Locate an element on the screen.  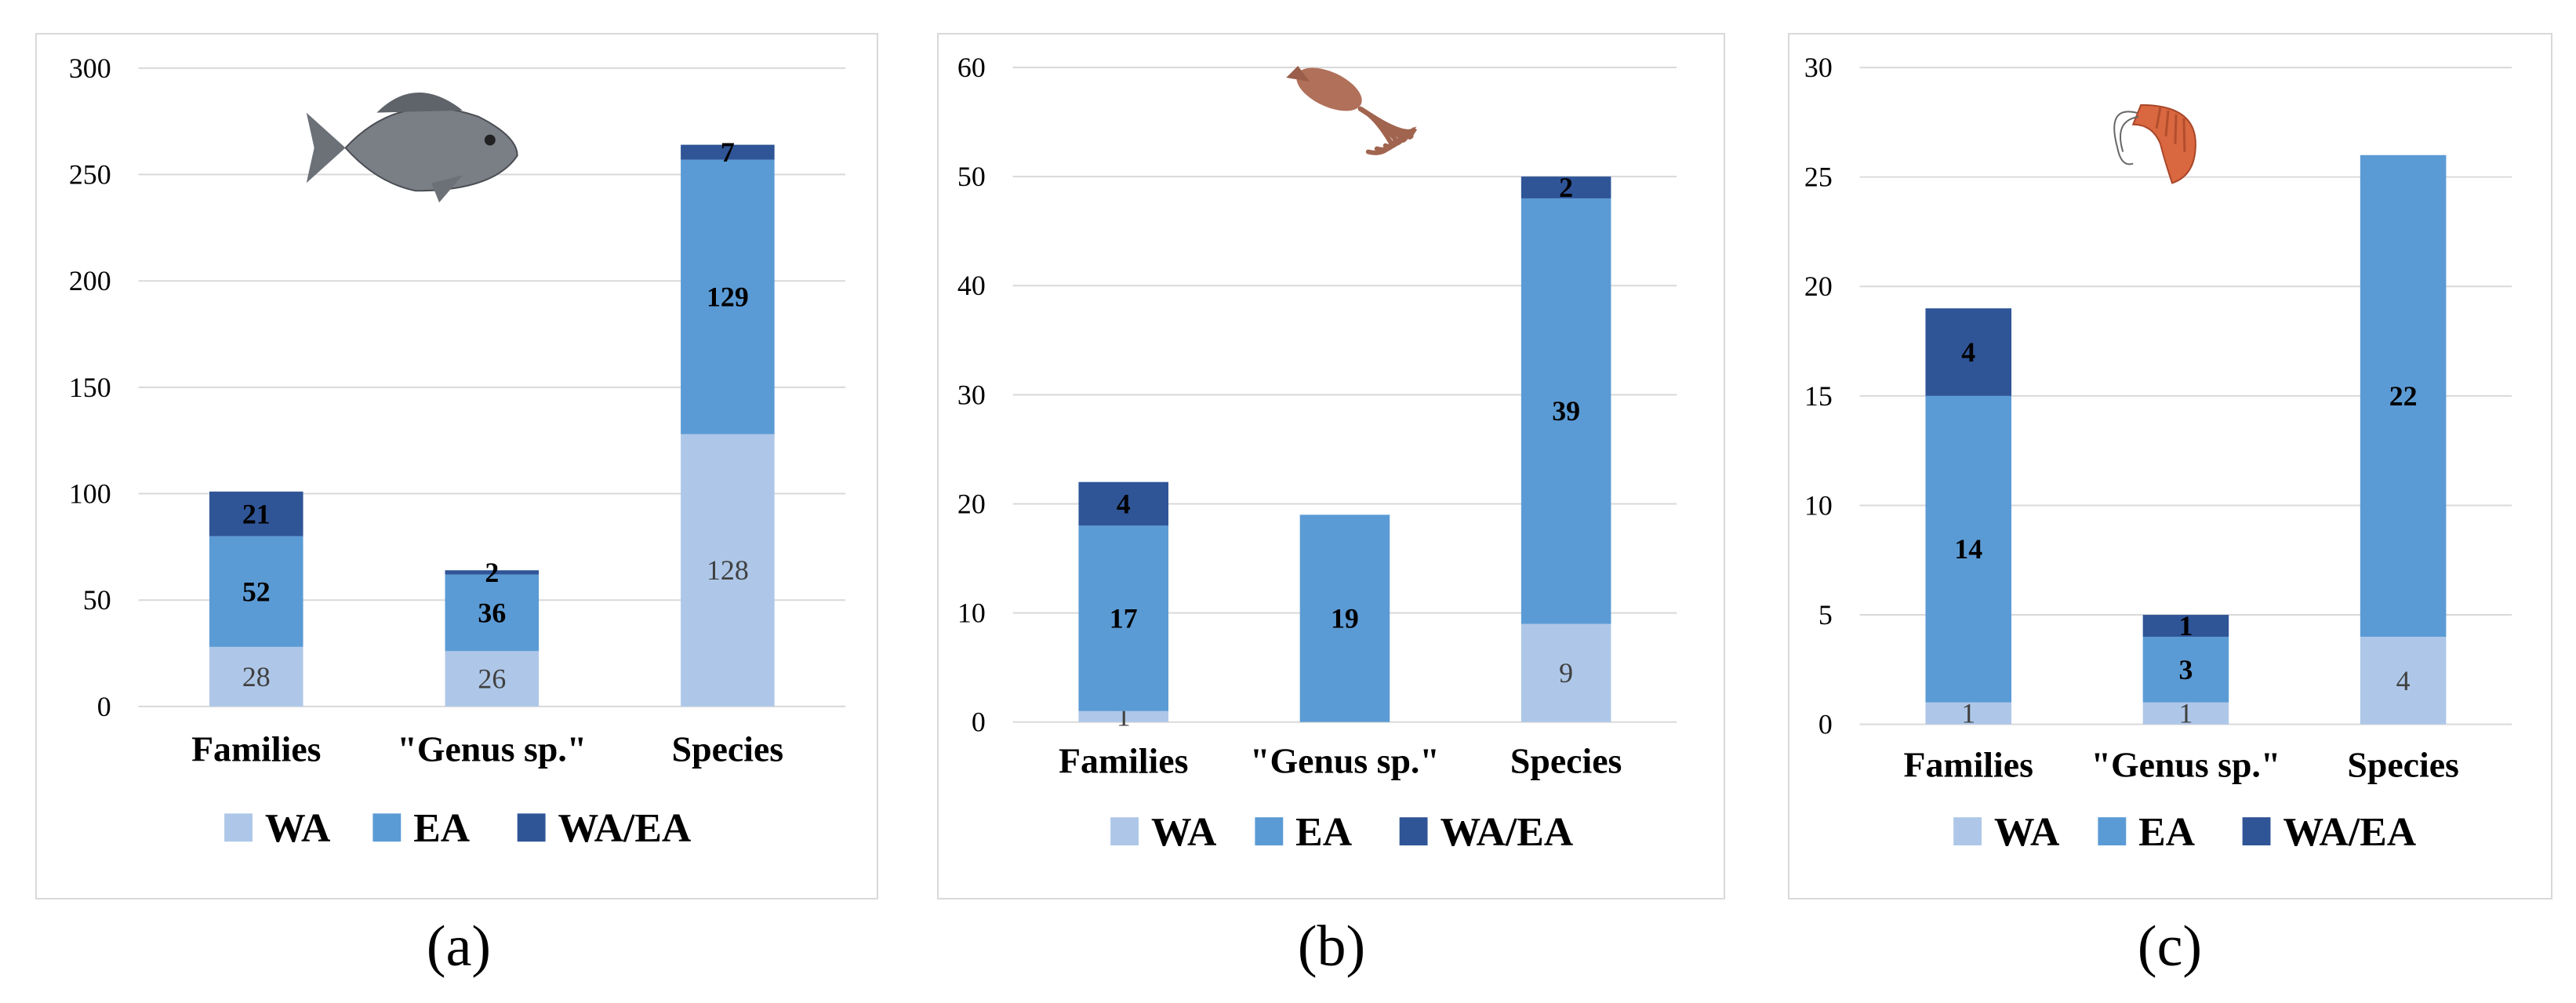
y-tick-label: 300 is located at coordinates (90, 68).